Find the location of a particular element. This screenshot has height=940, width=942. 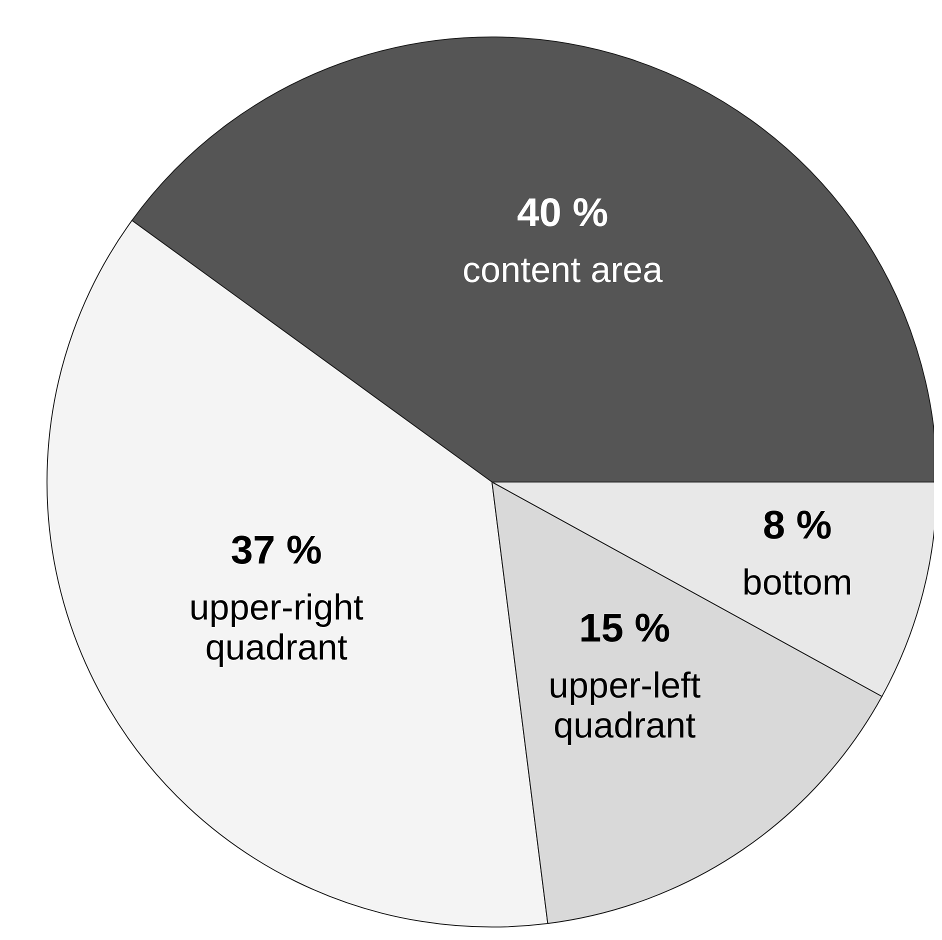

slice-label: content area is located at coordinates (563, 269).